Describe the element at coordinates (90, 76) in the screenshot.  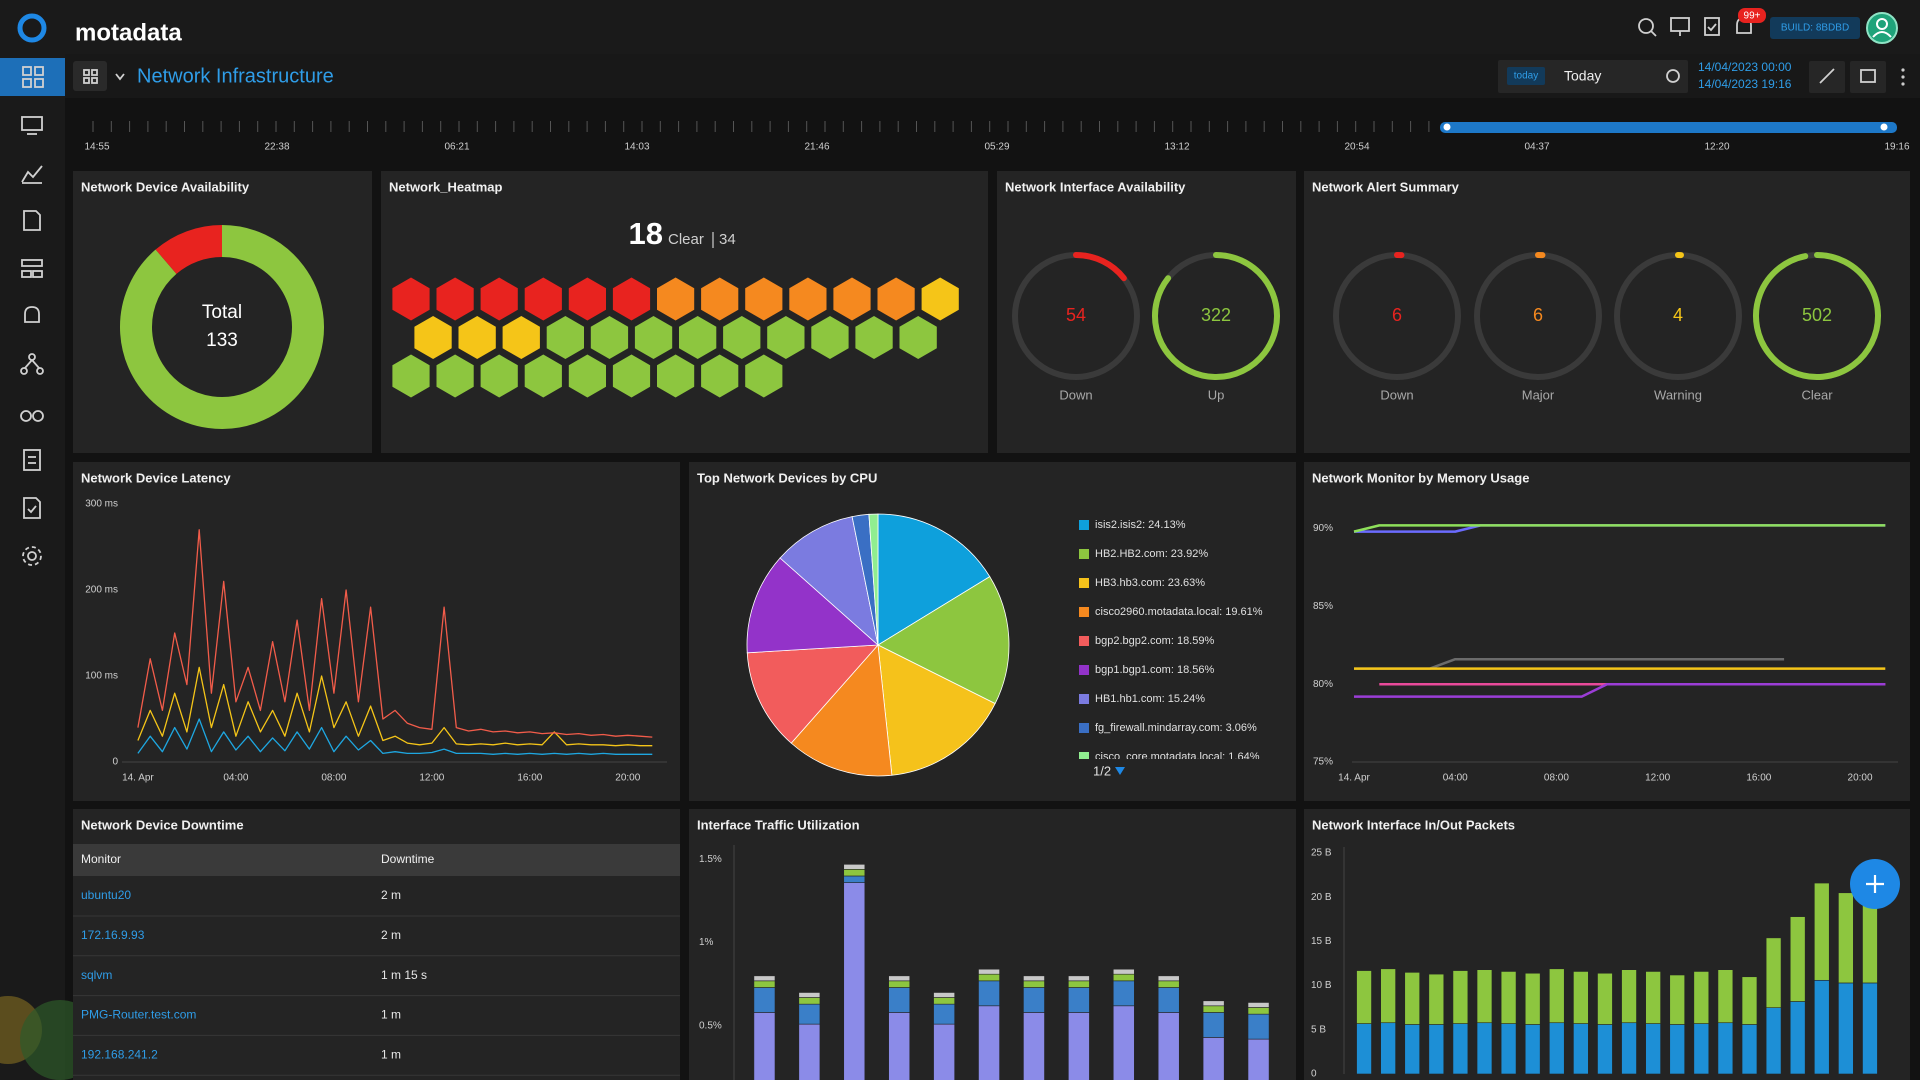
I see `dashboard-switcher` at that location.